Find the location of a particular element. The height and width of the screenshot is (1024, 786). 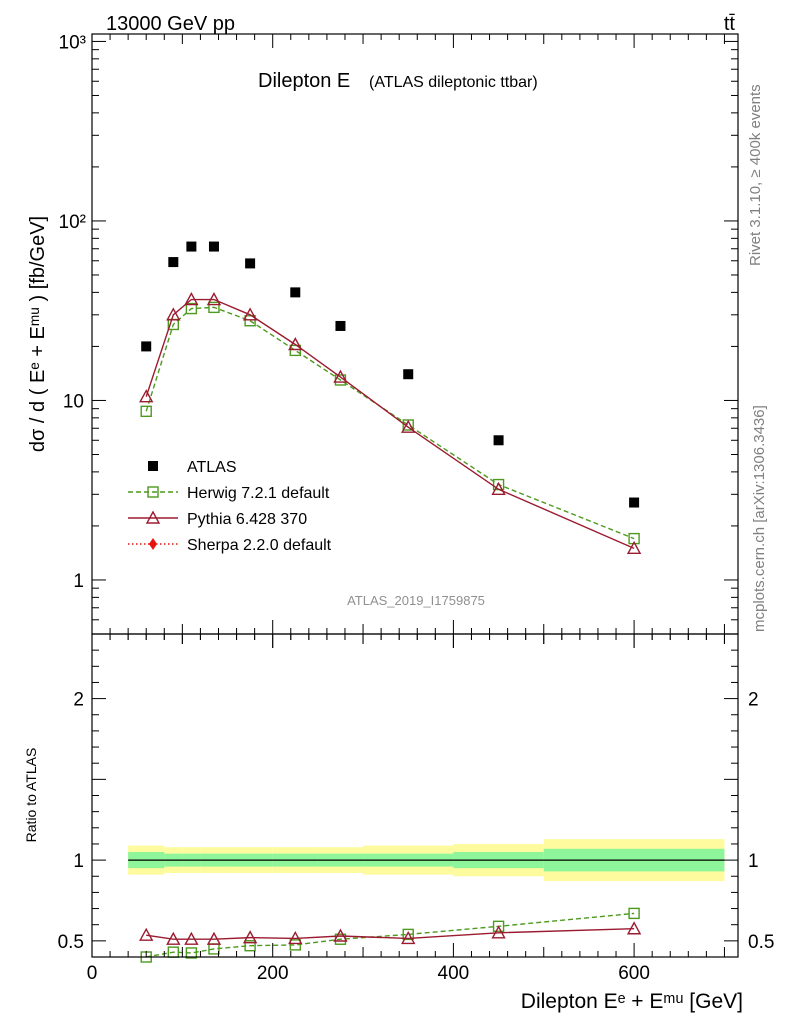

ratio-y-tick-label: 0.5 is located at coordinates (71, 942).